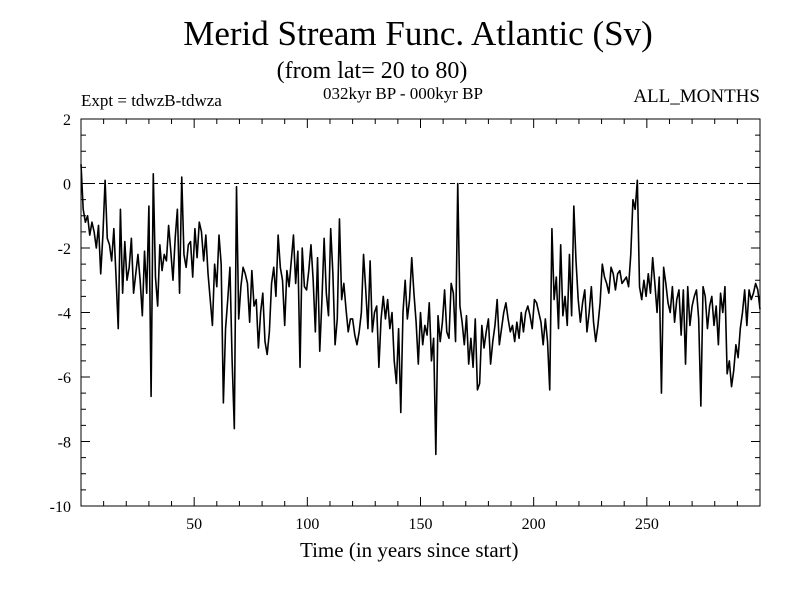 Image resolution: width=800 pixels, height=600 pixels. I want to click on x-tick-label: 50, so click(194, 524).